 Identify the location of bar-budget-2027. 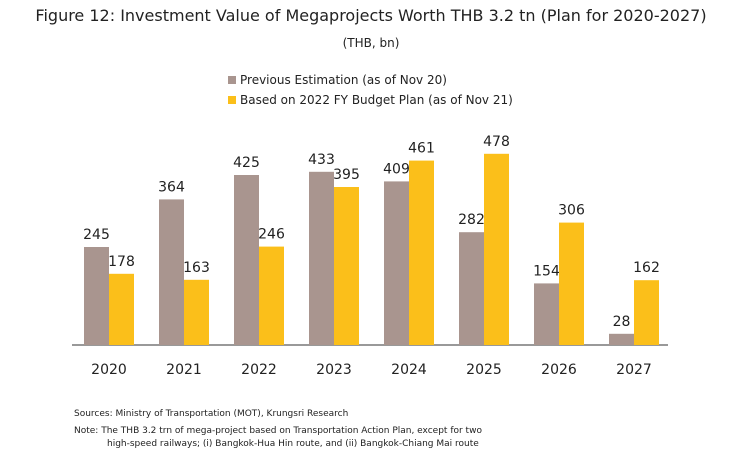
(646, 312).